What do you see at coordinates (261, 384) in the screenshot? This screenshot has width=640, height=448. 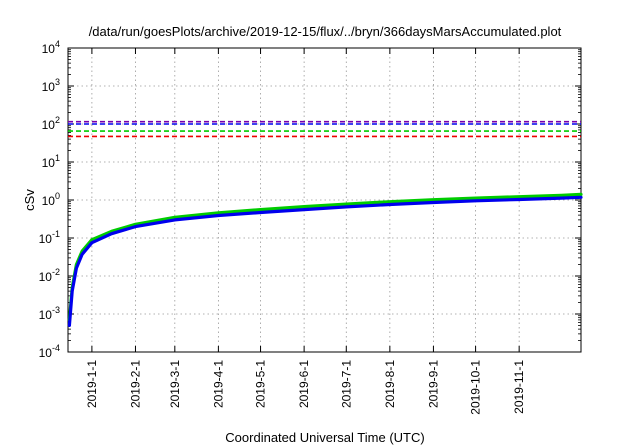 I see `x-tick-label: 2019-5-1` at bounding box center [261, 384].